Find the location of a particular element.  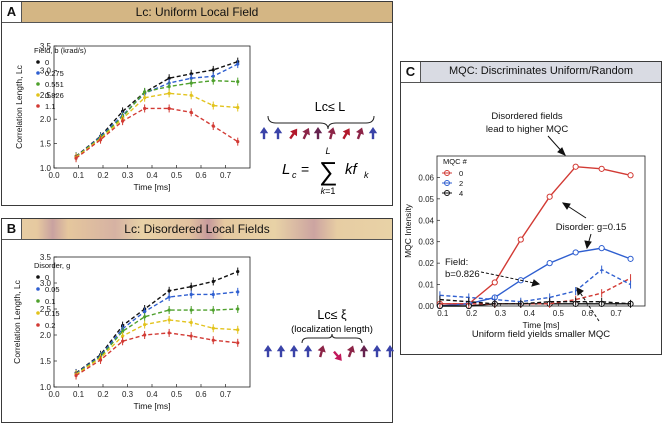

legend-title: MQC # is located at coordinates (455, 161).